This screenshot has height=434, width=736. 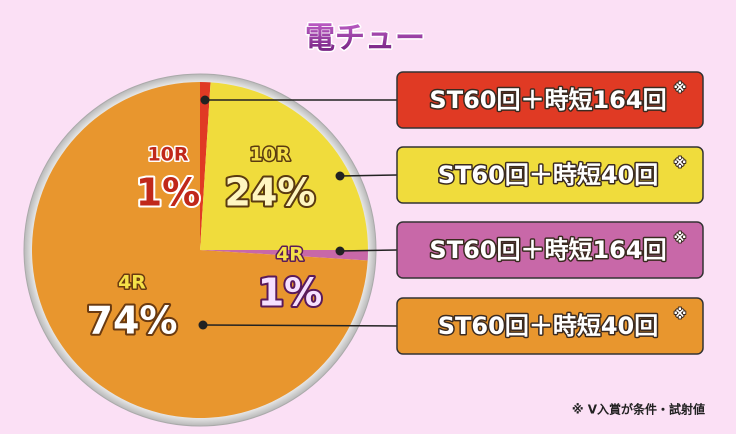 What do you see at coordinates (132, 321) in the screenshot?
I see `slice-value-label: 74%` at bounding box center [132, 321].